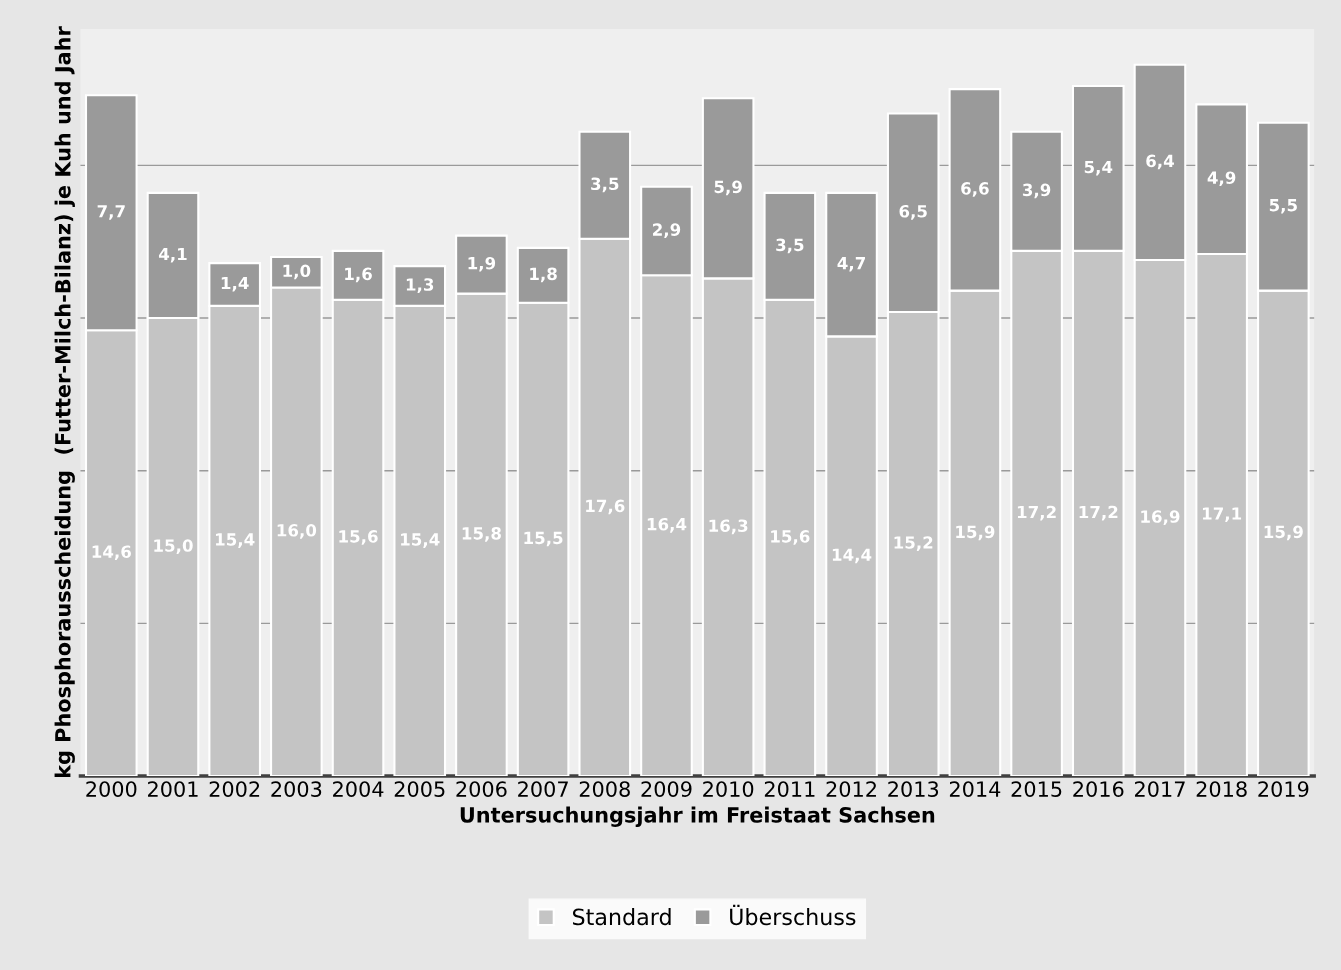 The image size is (1341, 970). Describe the element at coordinates (697, 816) in the screenshot. I see `x-axis-title: Untersuchungsjahr im Freistaat Sachsen` at that location.